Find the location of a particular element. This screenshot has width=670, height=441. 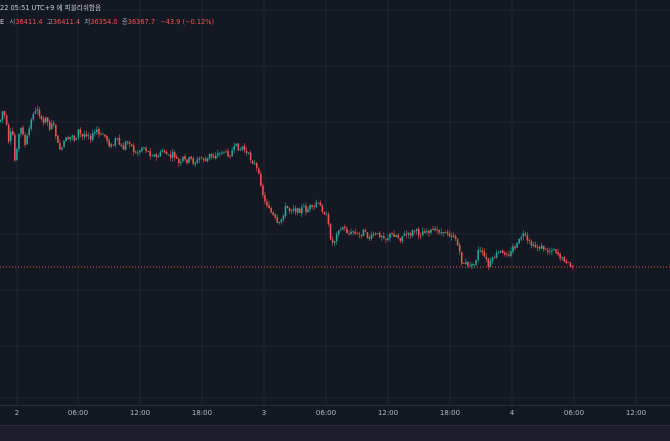

open-label: 시 is located at coordinates (12, 22).